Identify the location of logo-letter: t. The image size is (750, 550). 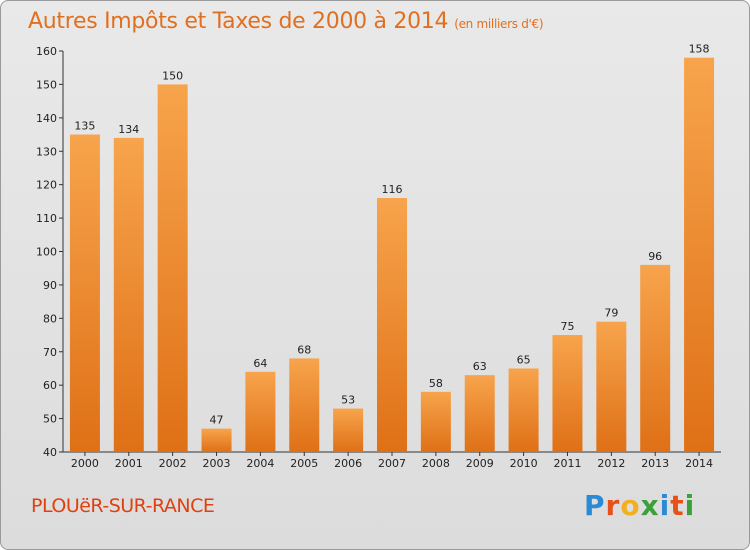
(677, 505).